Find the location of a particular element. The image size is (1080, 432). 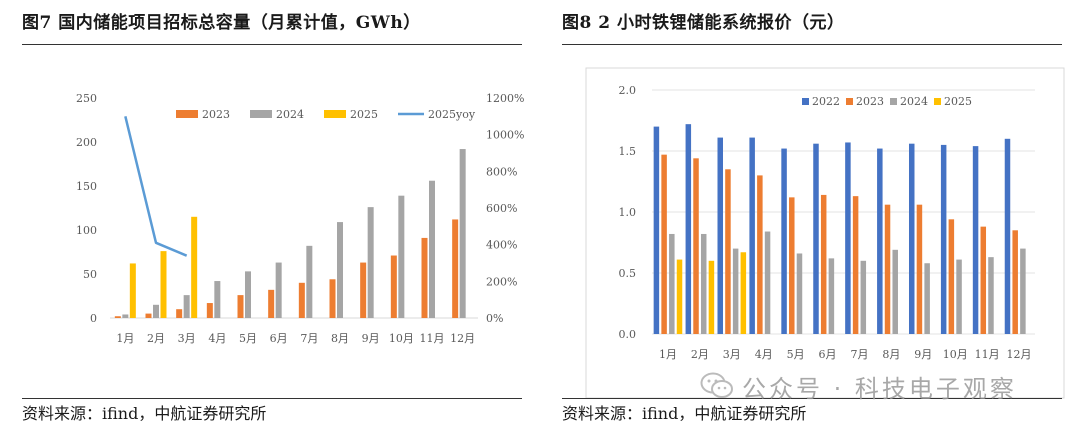

watermark-text: 公众号 · 科技电子观察 is located at coordinates (879, 388).